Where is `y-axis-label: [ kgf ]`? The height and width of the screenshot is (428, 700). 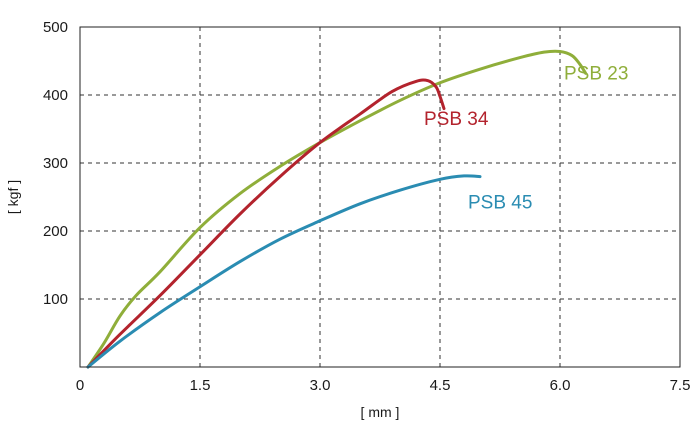 y-axis-label: [ kgf ] is located at coordinates (13, 197).